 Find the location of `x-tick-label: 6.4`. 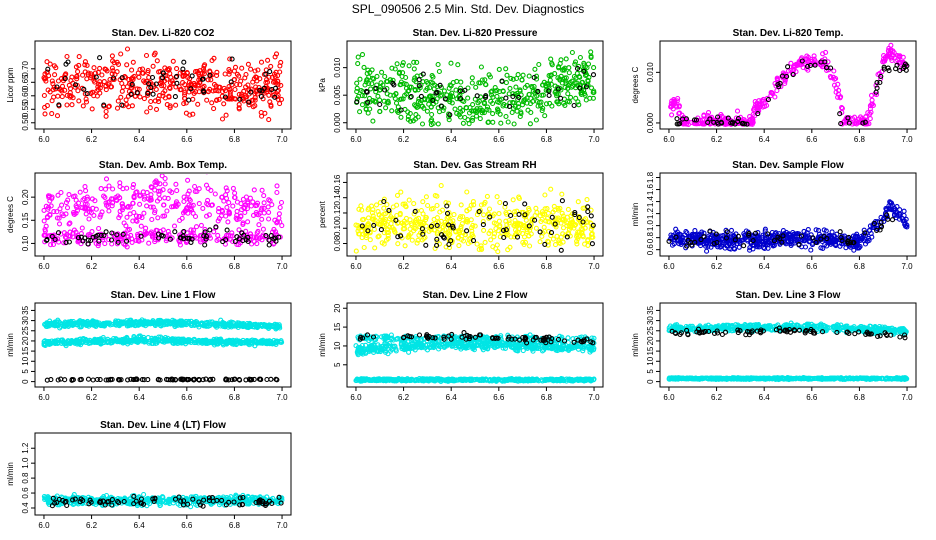

x-tick-label: 6.4 is located at coordinates (140, 397).